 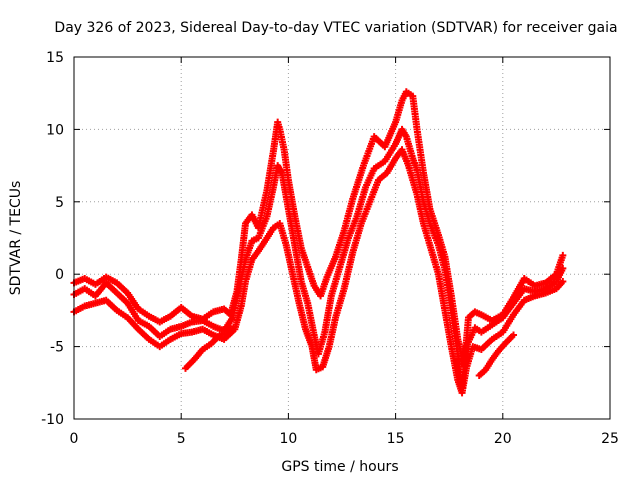 What do you see at coordinates (59, 203) in the screenshot?
I see `y-tick-label: 5` at bounding box center [59, 203].